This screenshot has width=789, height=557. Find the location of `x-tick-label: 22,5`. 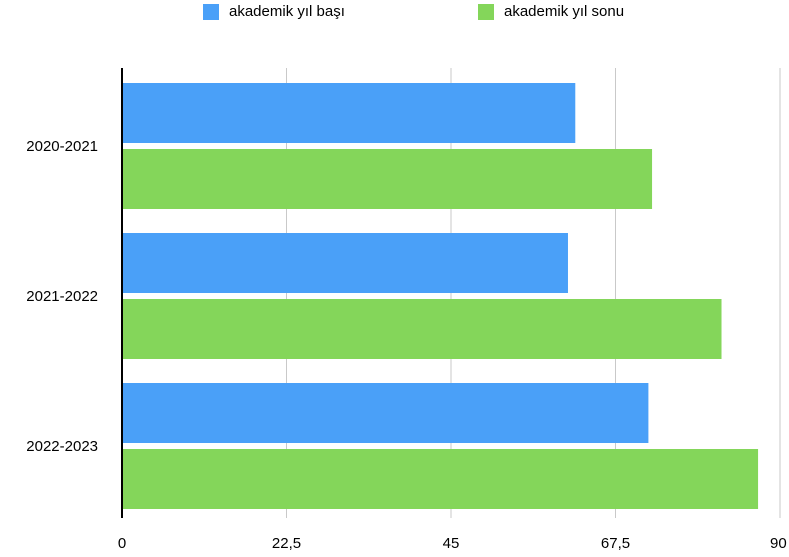

x-tick-label: 22,5 is located at coordinates (286, 543).